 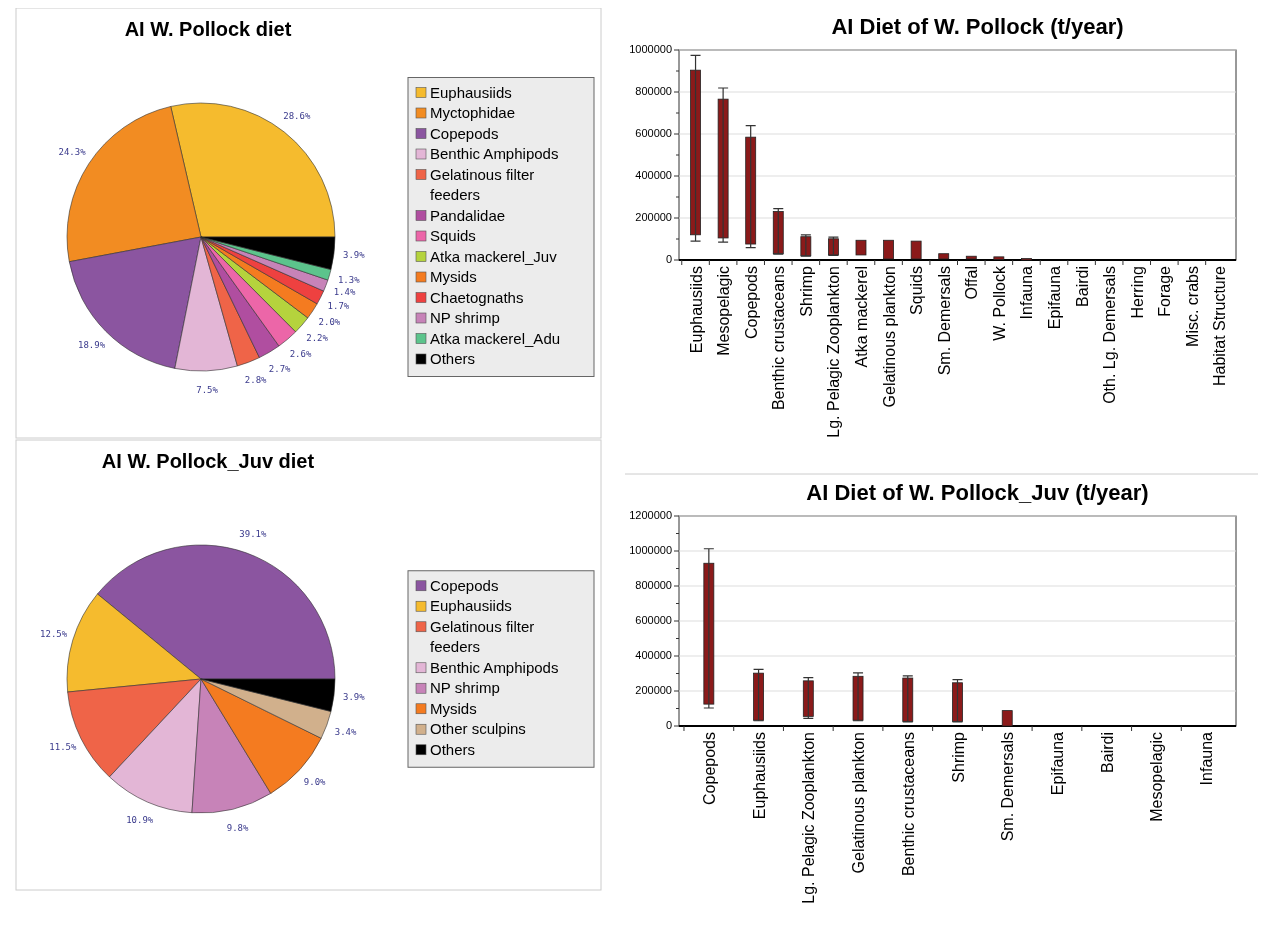 I want to click on data-label: 2.0%, so click(x=329, y=321).